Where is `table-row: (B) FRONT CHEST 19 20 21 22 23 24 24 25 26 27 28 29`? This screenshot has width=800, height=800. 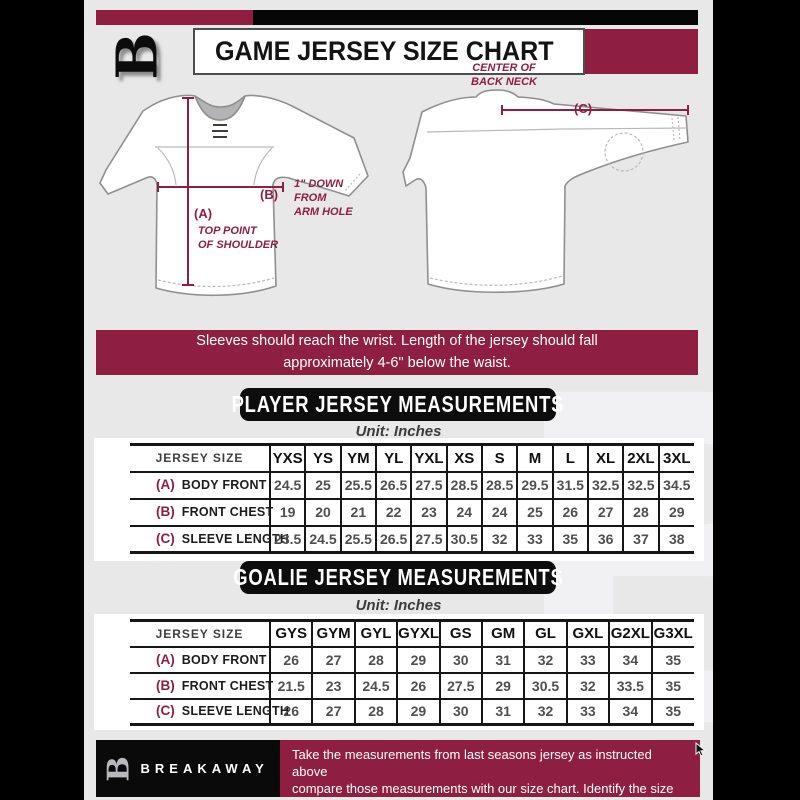
table-row: (B) FRONT CHEST 19 20 21 22 23 24 24 25 26 27 28 29 is located at coordinates (412, 512).